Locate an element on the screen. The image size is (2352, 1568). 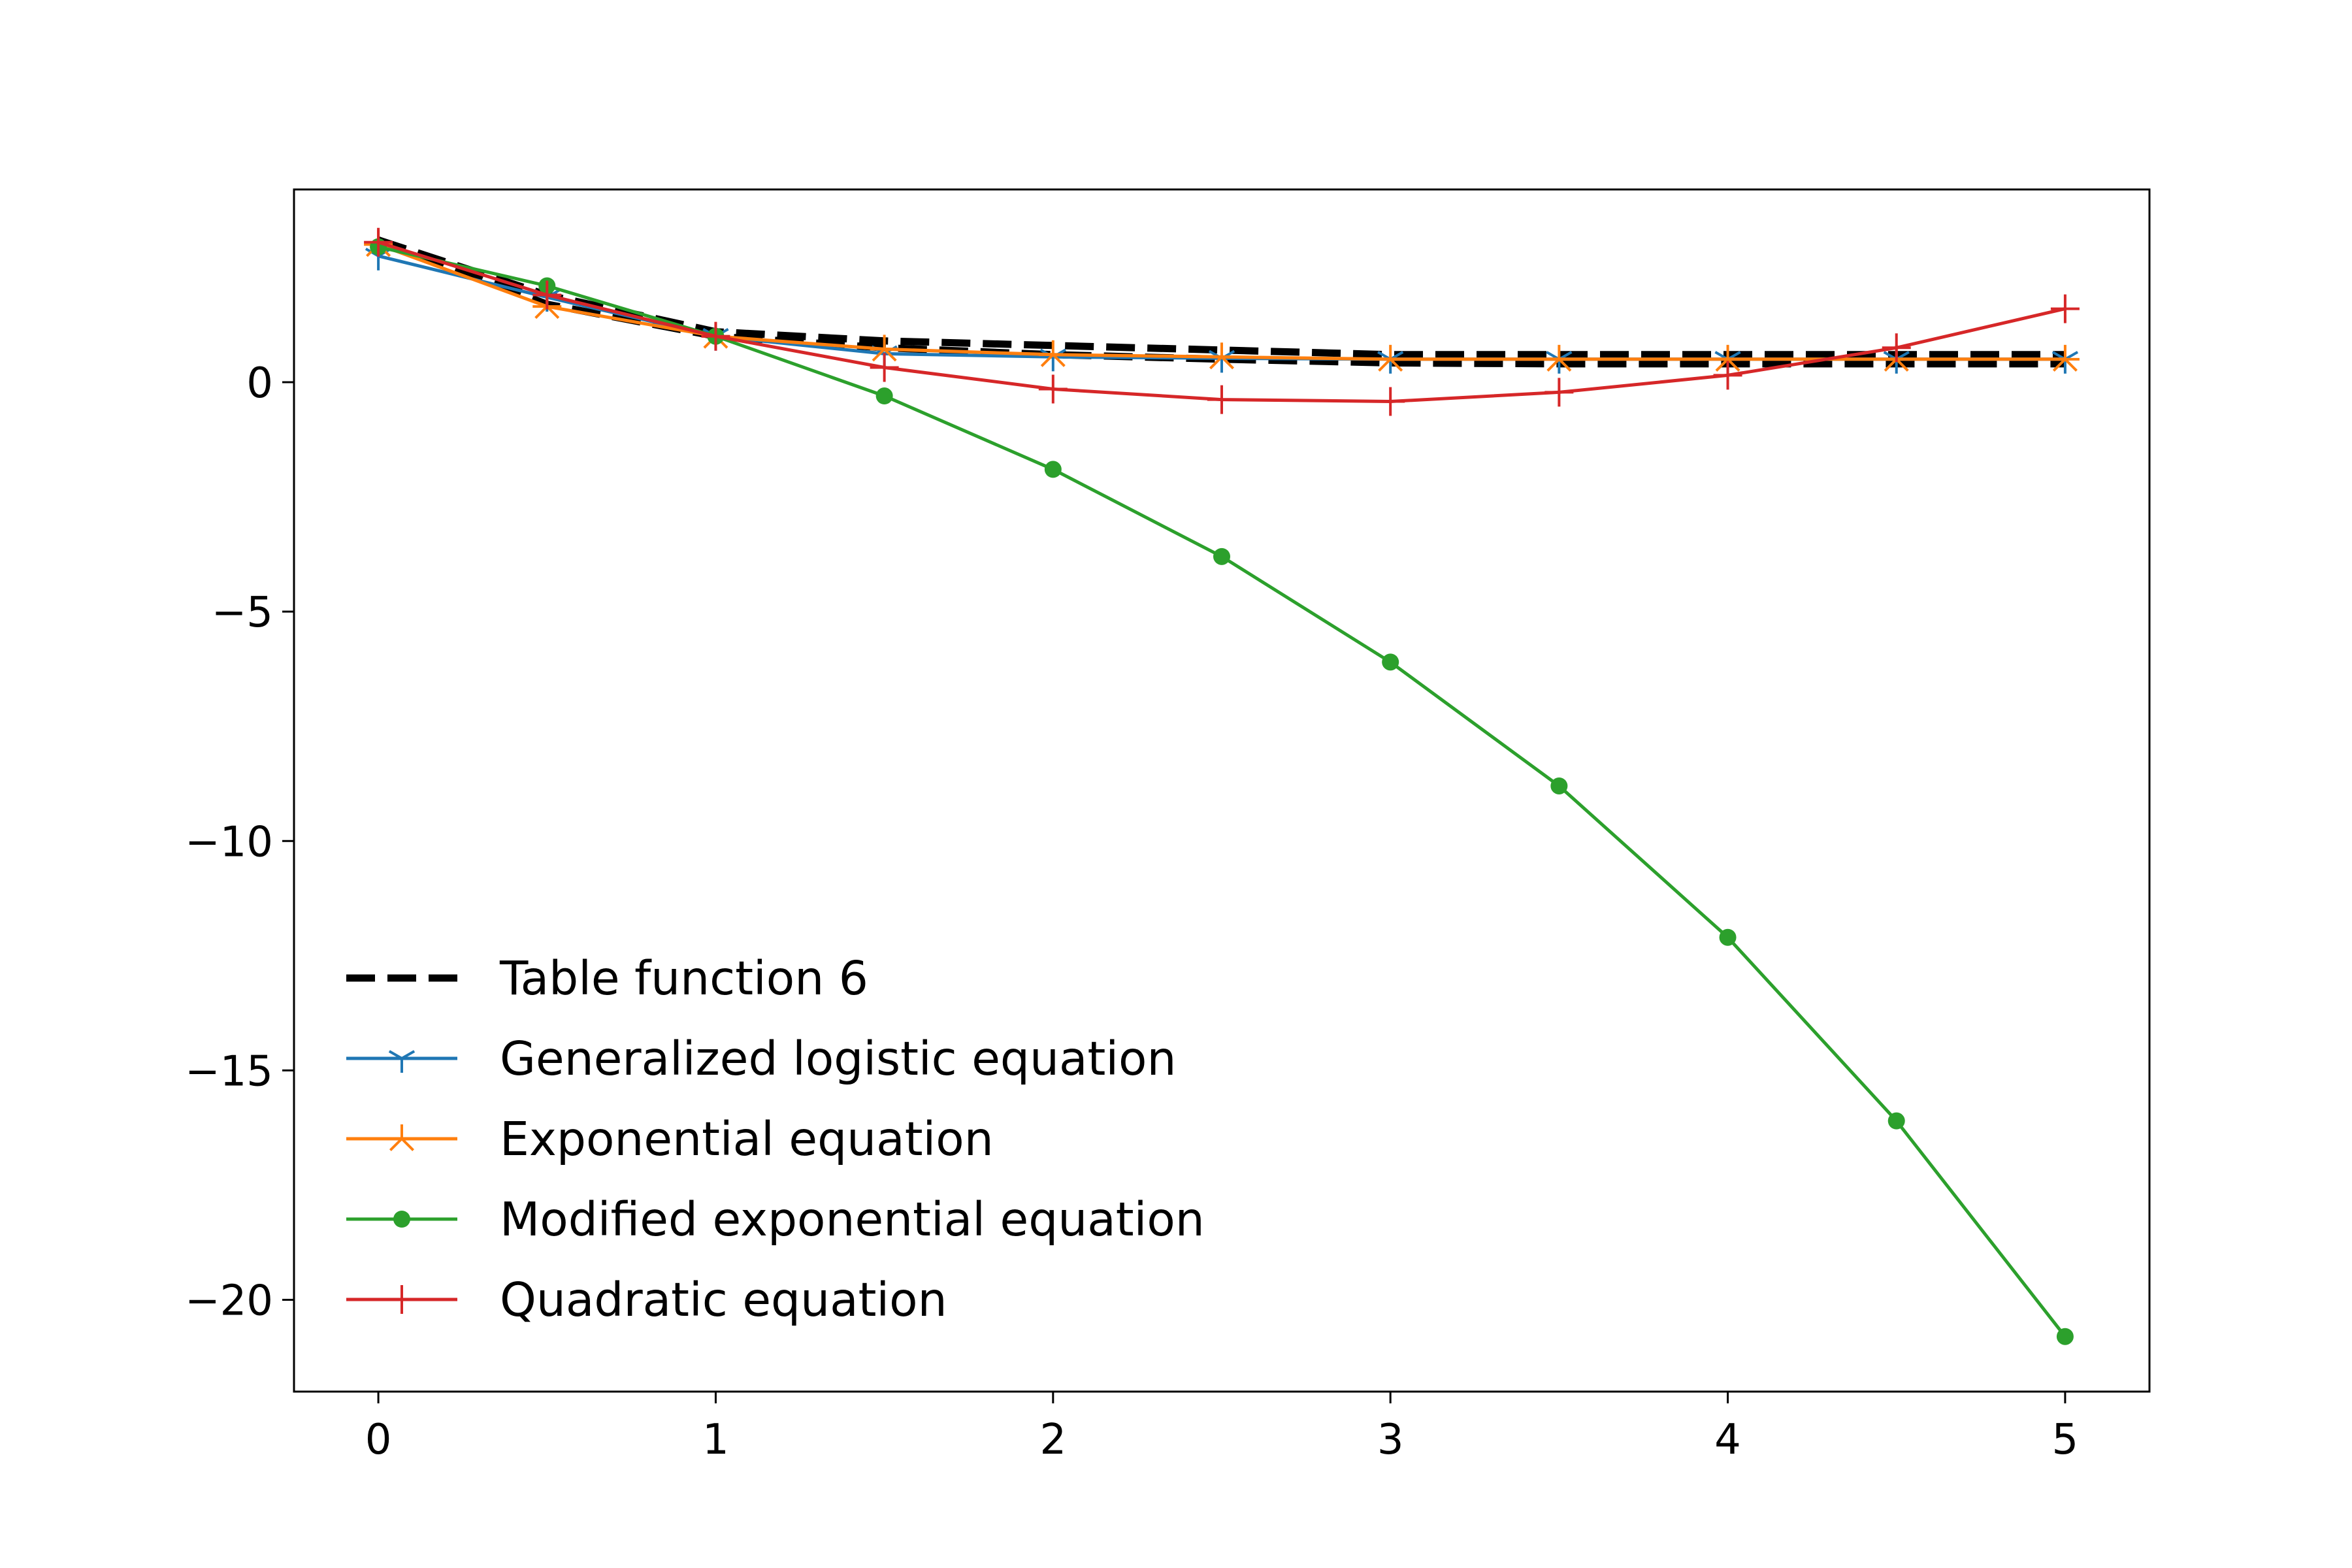
series-line is located at coordinates (1221, 301).